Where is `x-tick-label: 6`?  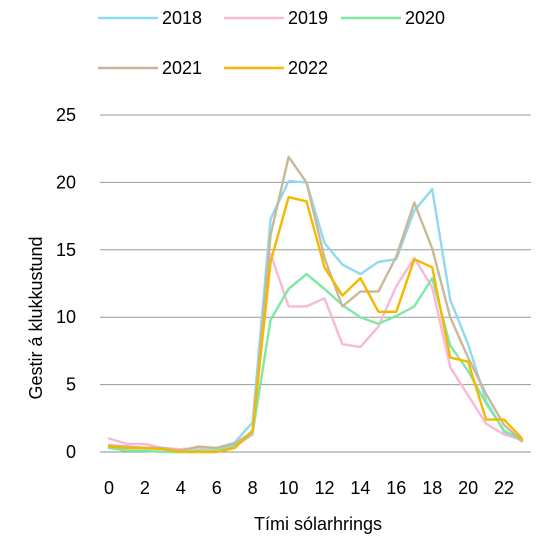
x-tick-label: 6 is located at coordinates (217, 488).